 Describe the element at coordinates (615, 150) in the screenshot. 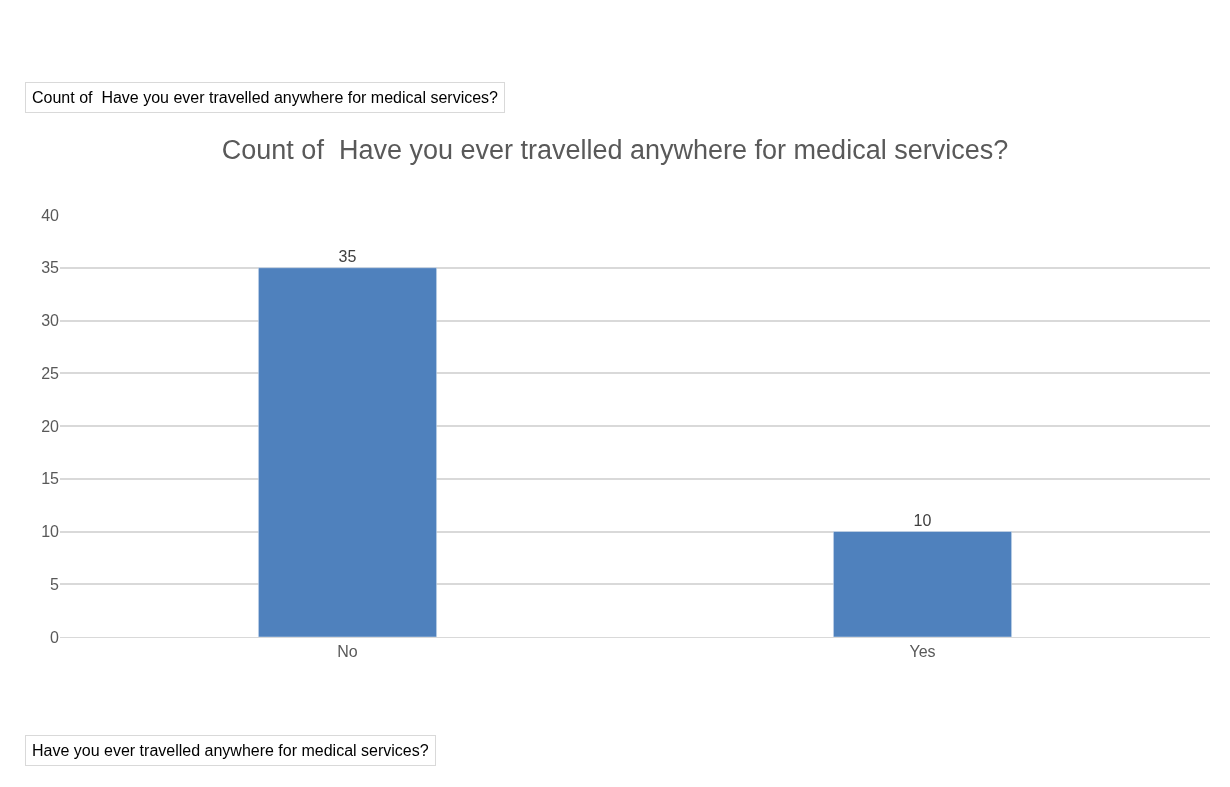

I see `chart-title: Count of Have you ever travelled anywhere for medical services?` at that location.